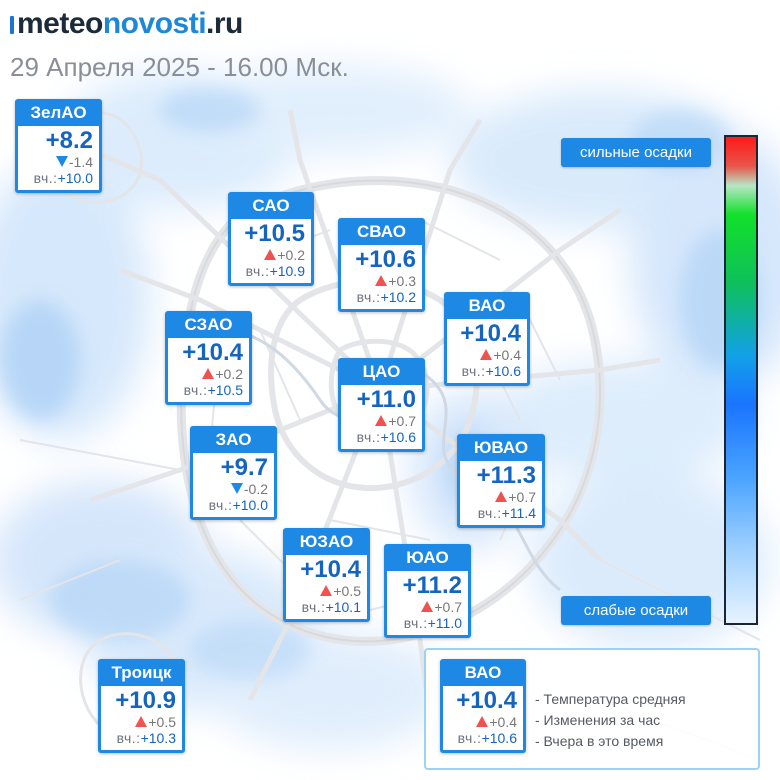 This screenshot has height=780, width=780. What do you see at coordinates (224, 23) in the screenshot?
I see `logo-text-domain: .ru` at bounding box center [224, 23].